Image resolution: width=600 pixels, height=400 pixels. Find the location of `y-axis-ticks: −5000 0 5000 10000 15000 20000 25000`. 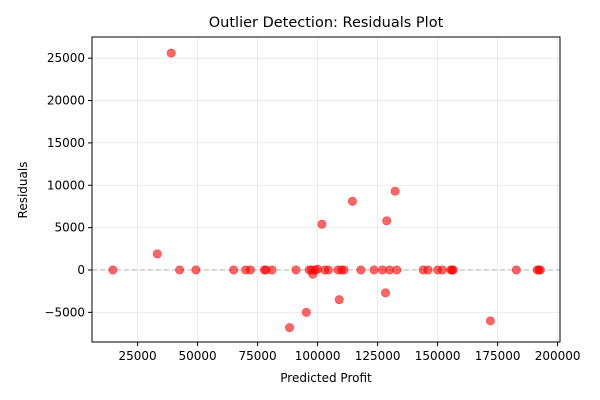

y-axis-ticks: −5000 0 5000 10000 15000 20000 25000 is located at coordinates (68, 185).